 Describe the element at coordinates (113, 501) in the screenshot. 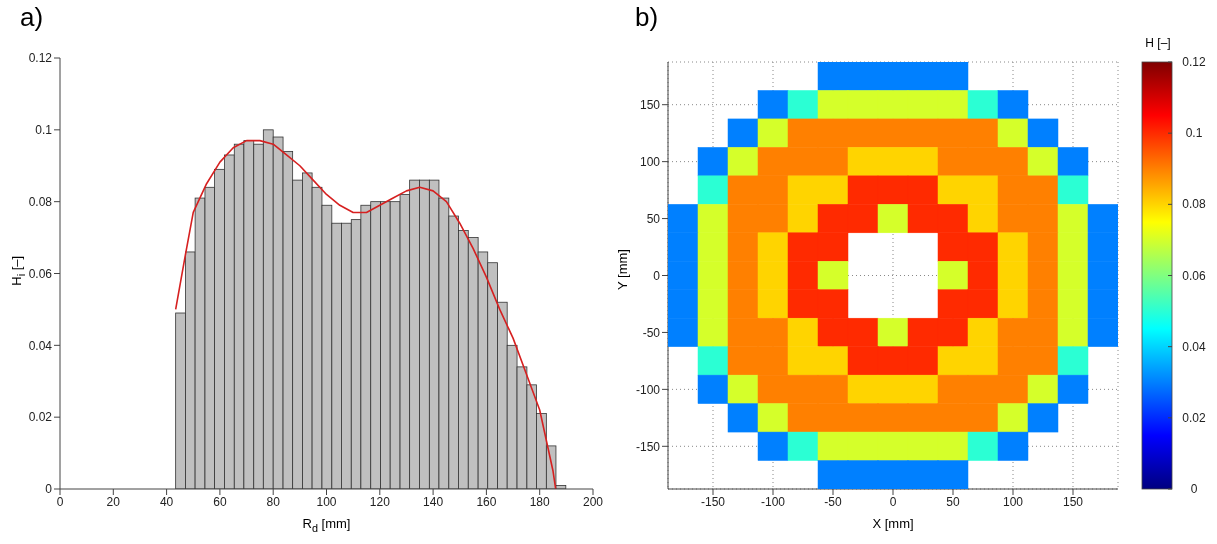

I see `x-tick-label: 20` at that location.